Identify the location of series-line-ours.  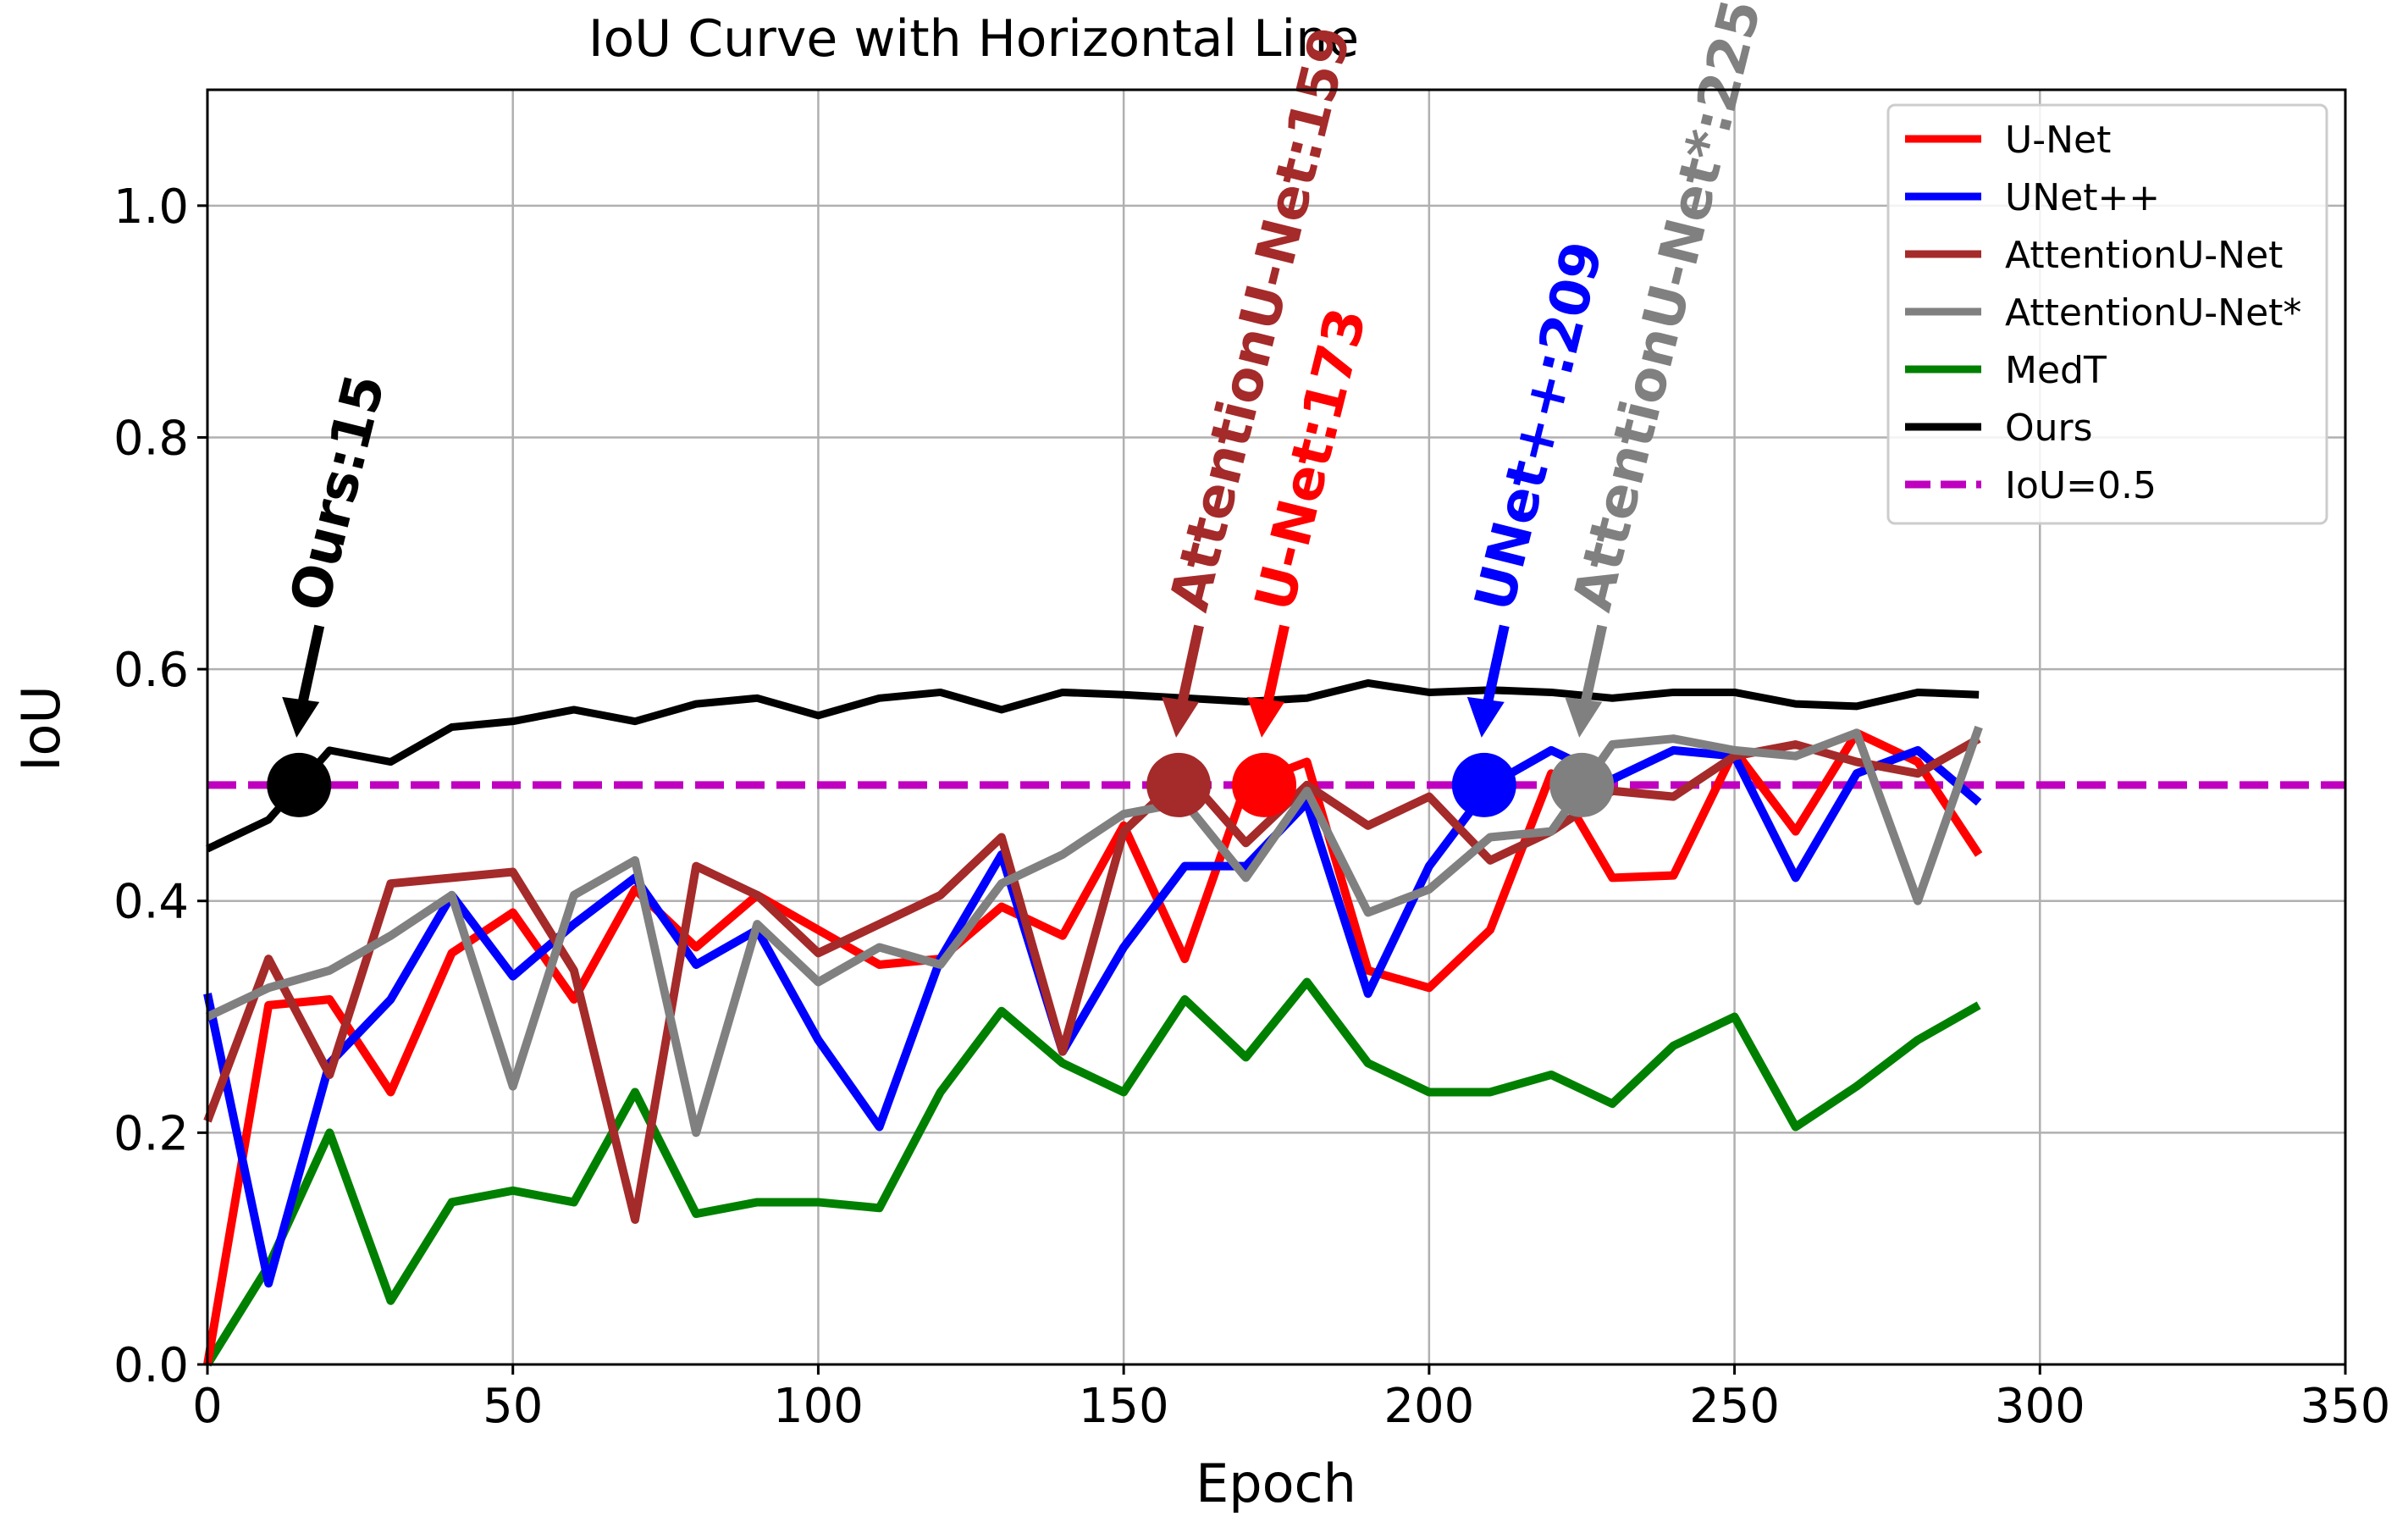
(1093, 766).